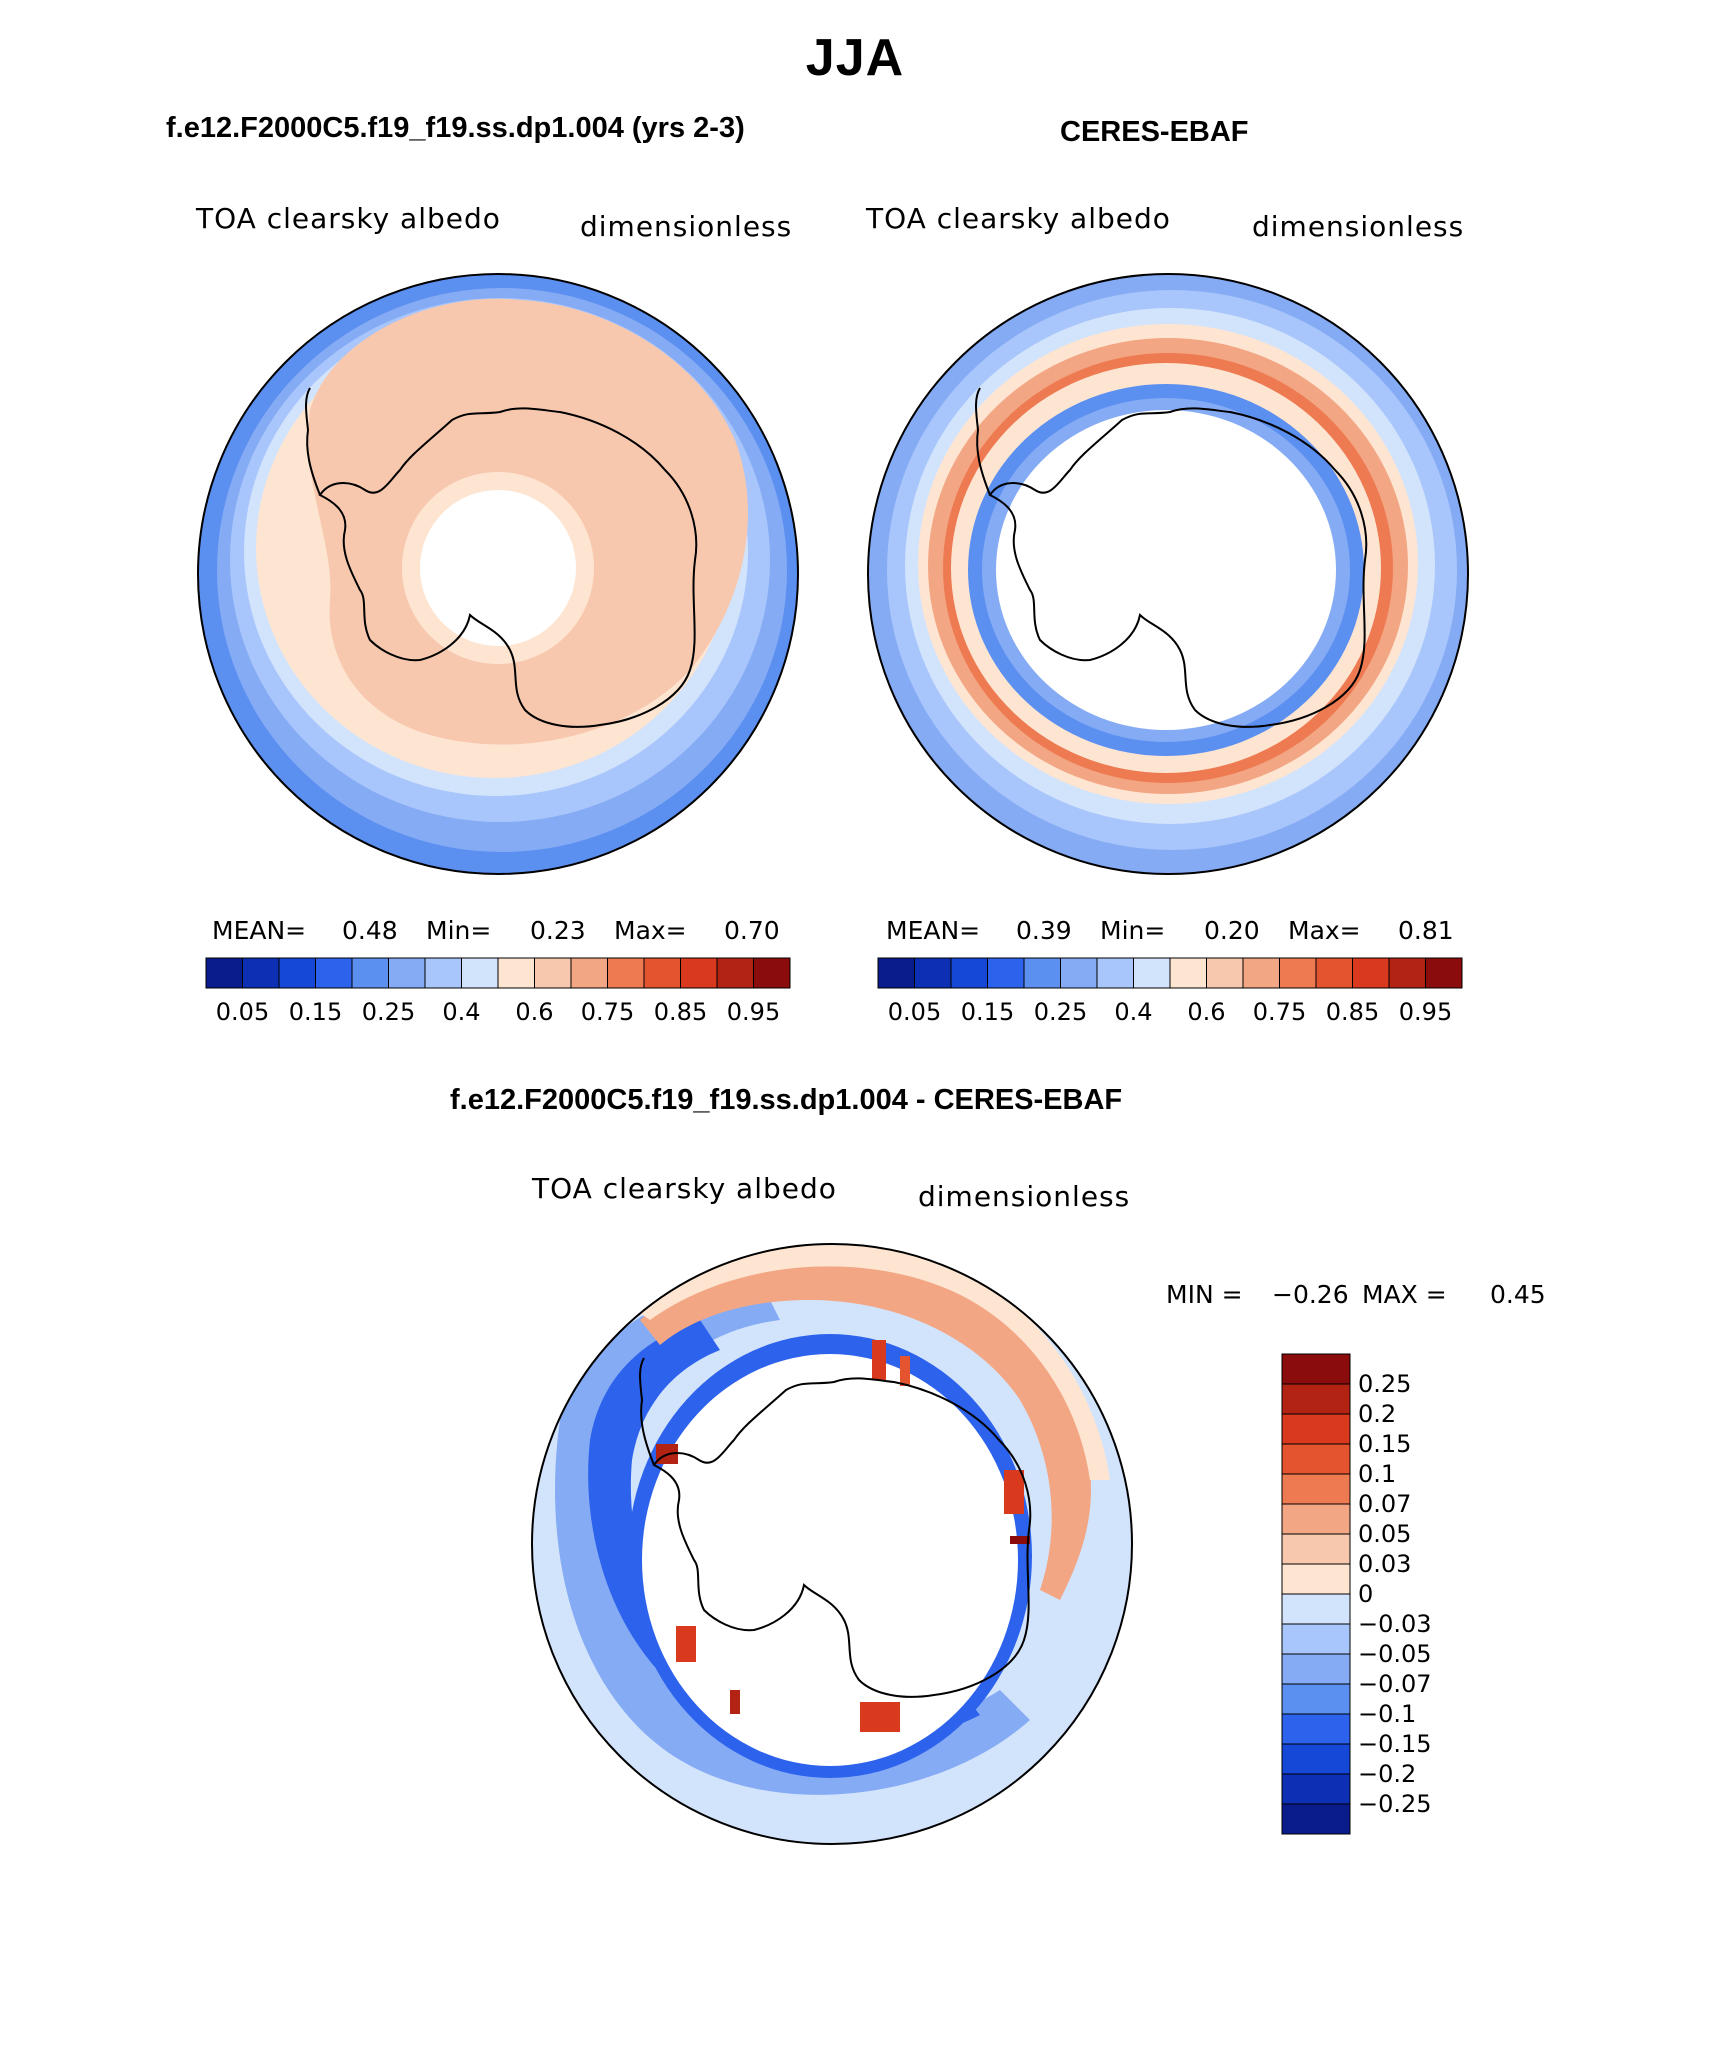 The width and height of the screenshot is (1710, 2061). What do you see at coordinates (1395, 1654) in the screenshot?
I see `diff-colorbar-tick-label: −0.05` at bounding box center [1395, 1654].